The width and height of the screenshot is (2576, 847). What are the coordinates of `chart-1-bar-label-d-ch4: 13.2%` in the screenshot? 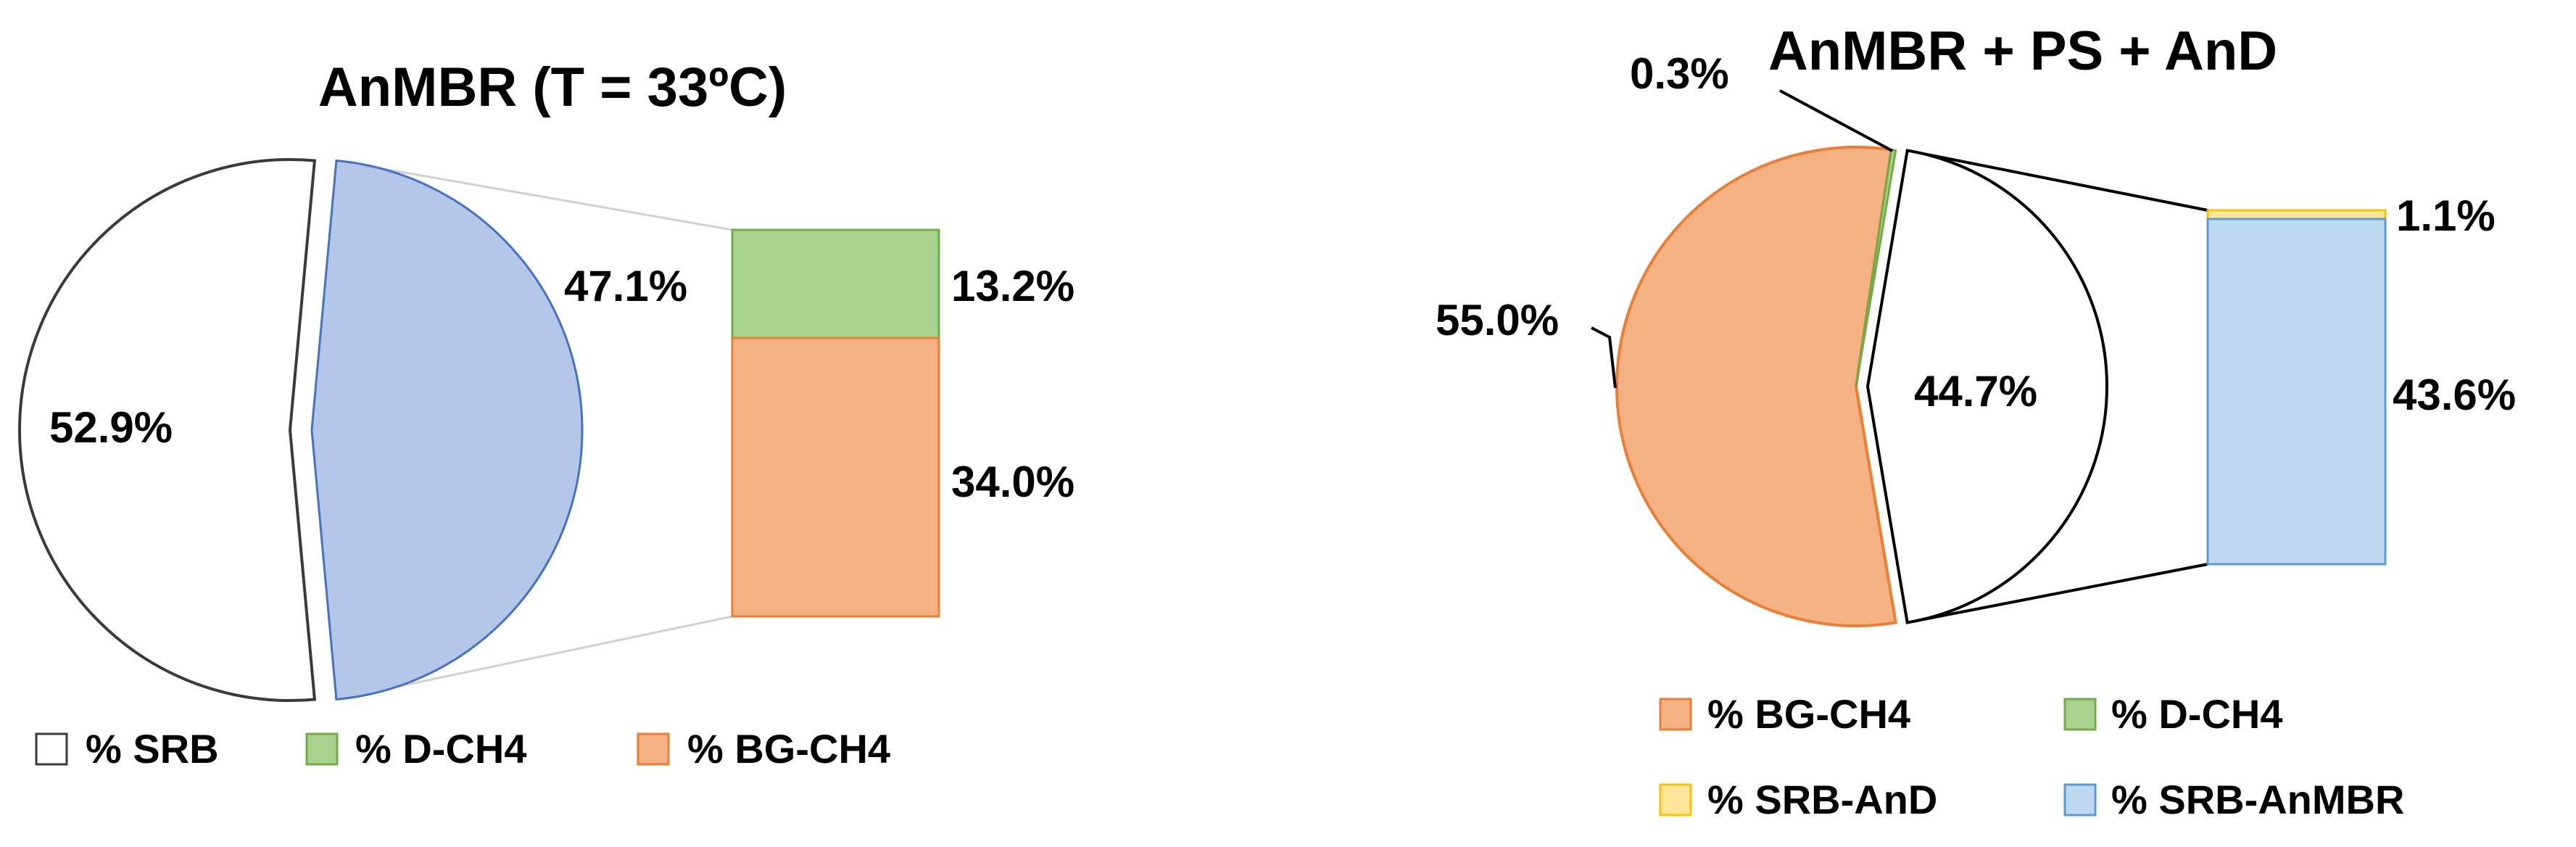 It's located at (1013, 286).